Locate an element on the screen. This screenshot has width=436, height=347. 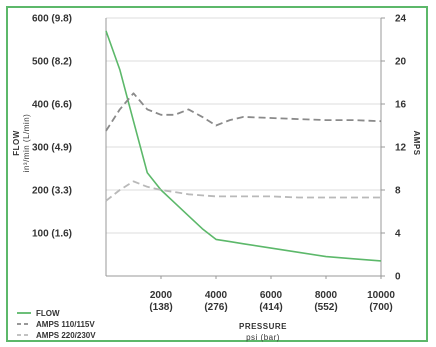
x-tick-sublabel: (138) is located at coordinates (160, 307).